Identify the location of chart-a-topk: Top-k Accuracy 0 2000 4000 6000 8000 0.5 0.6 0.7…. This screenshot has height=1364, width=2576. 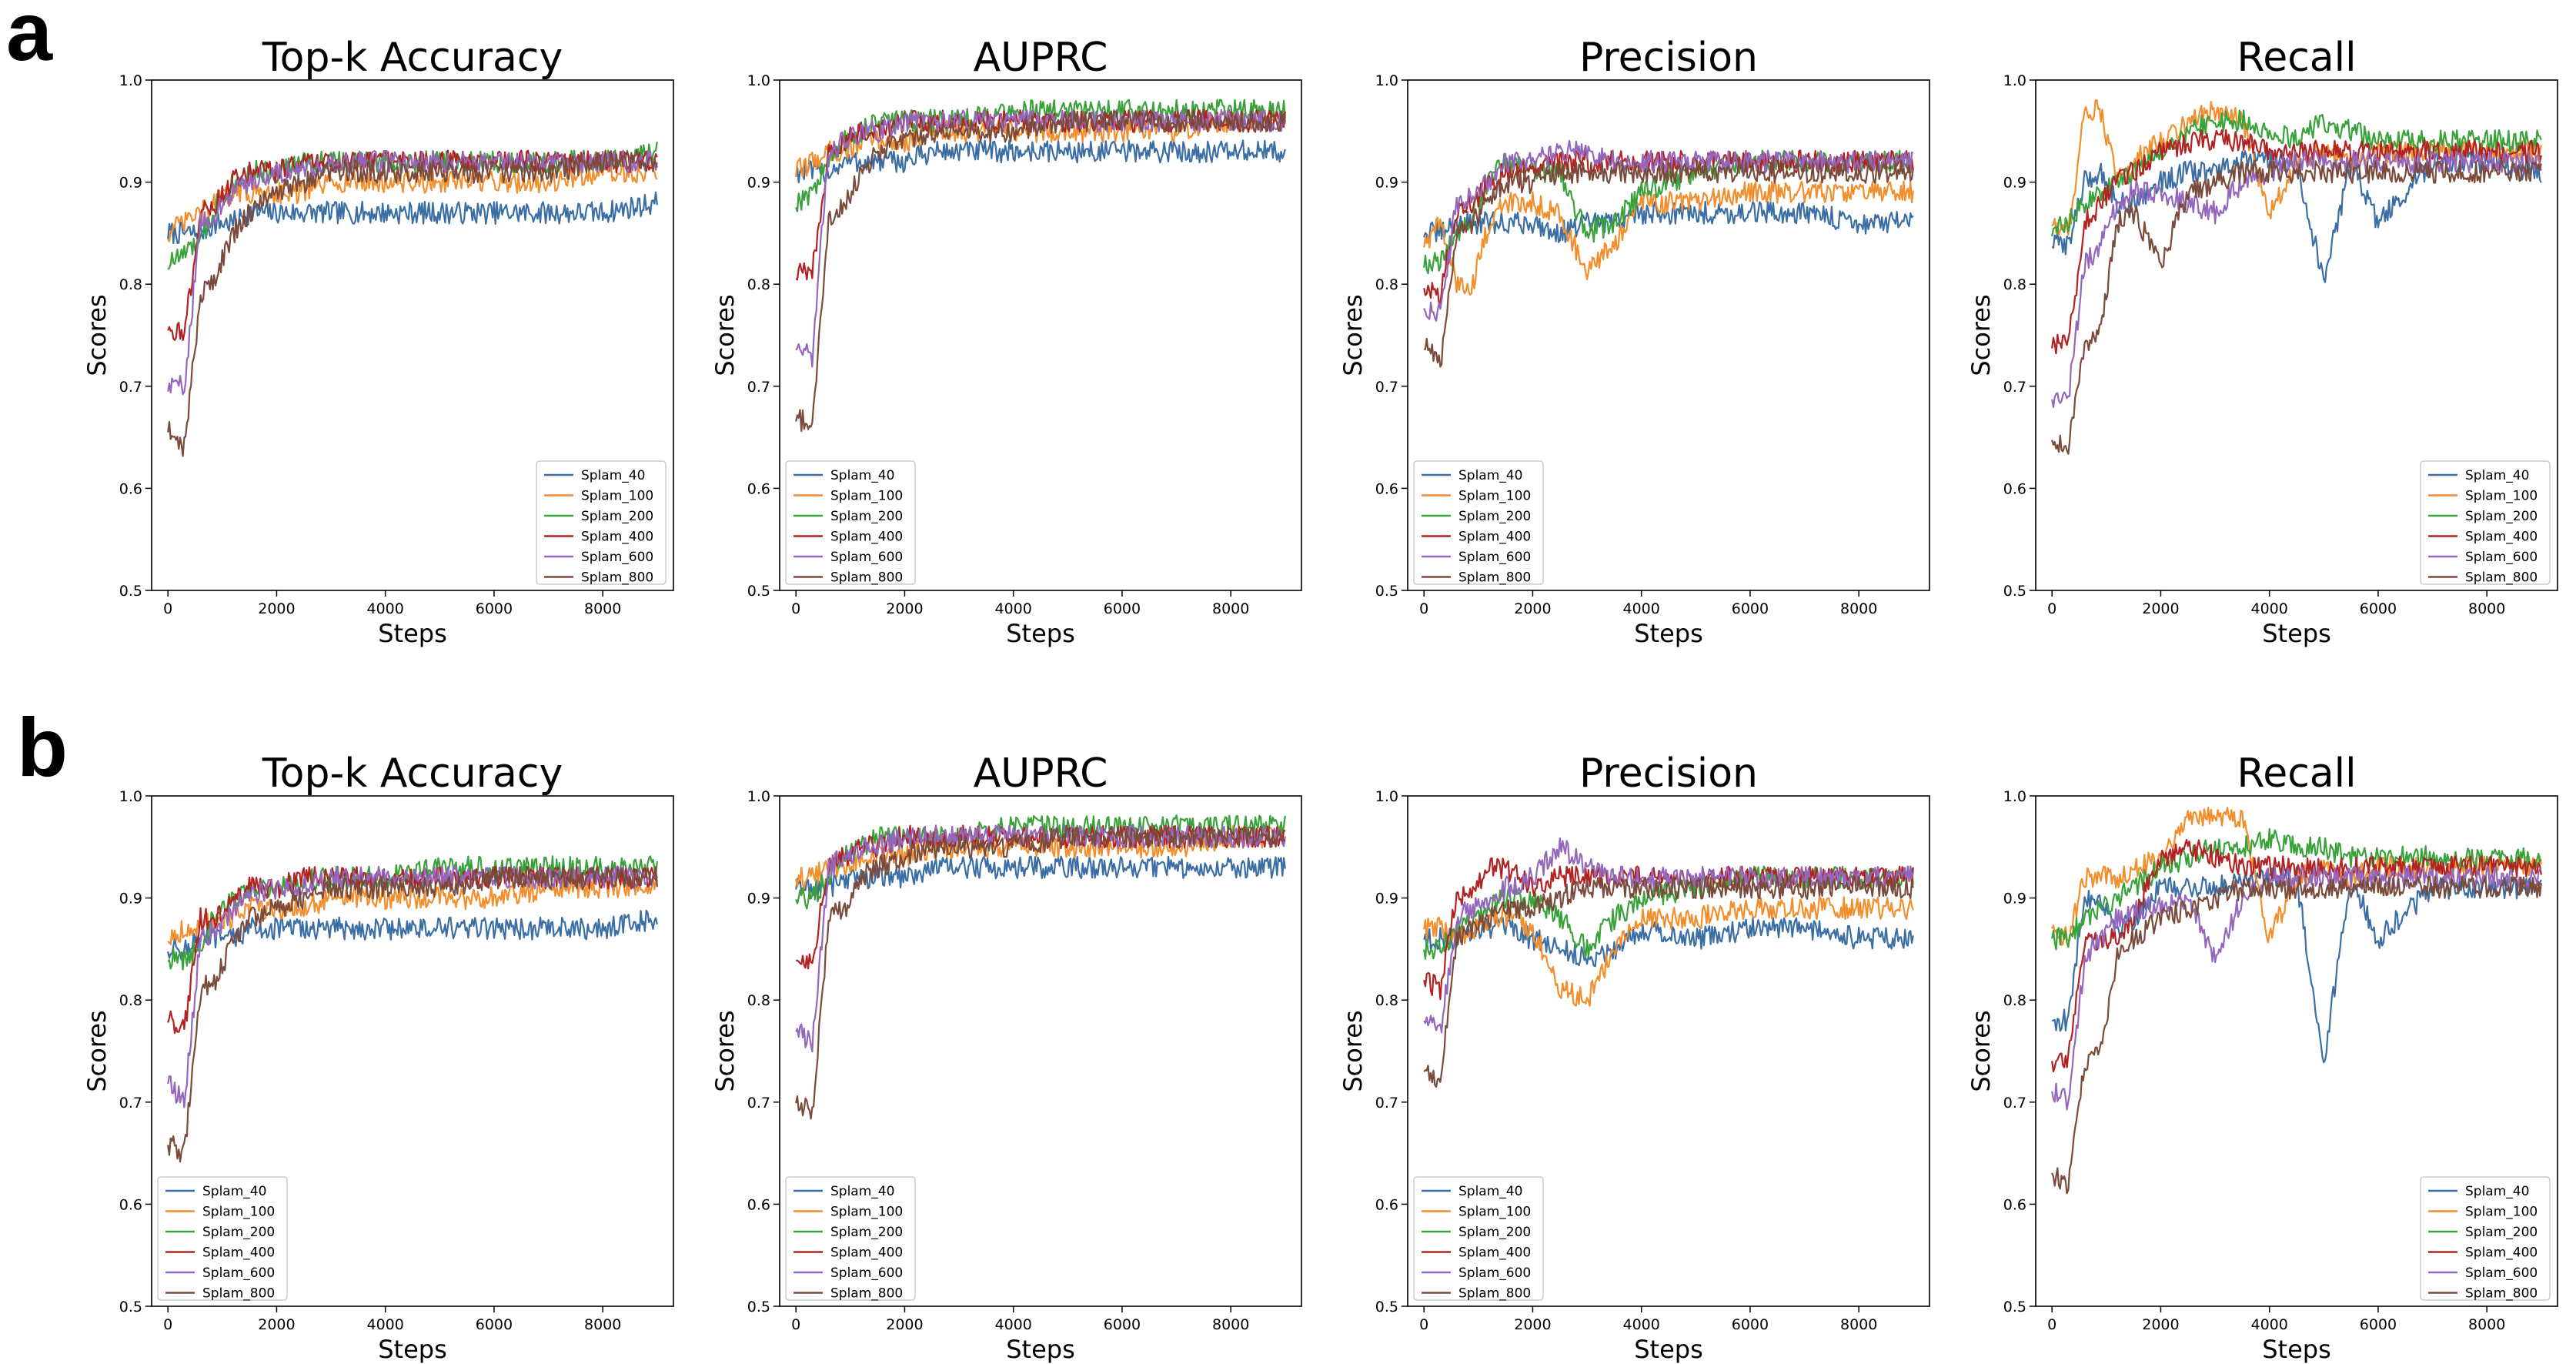
(378, 341).